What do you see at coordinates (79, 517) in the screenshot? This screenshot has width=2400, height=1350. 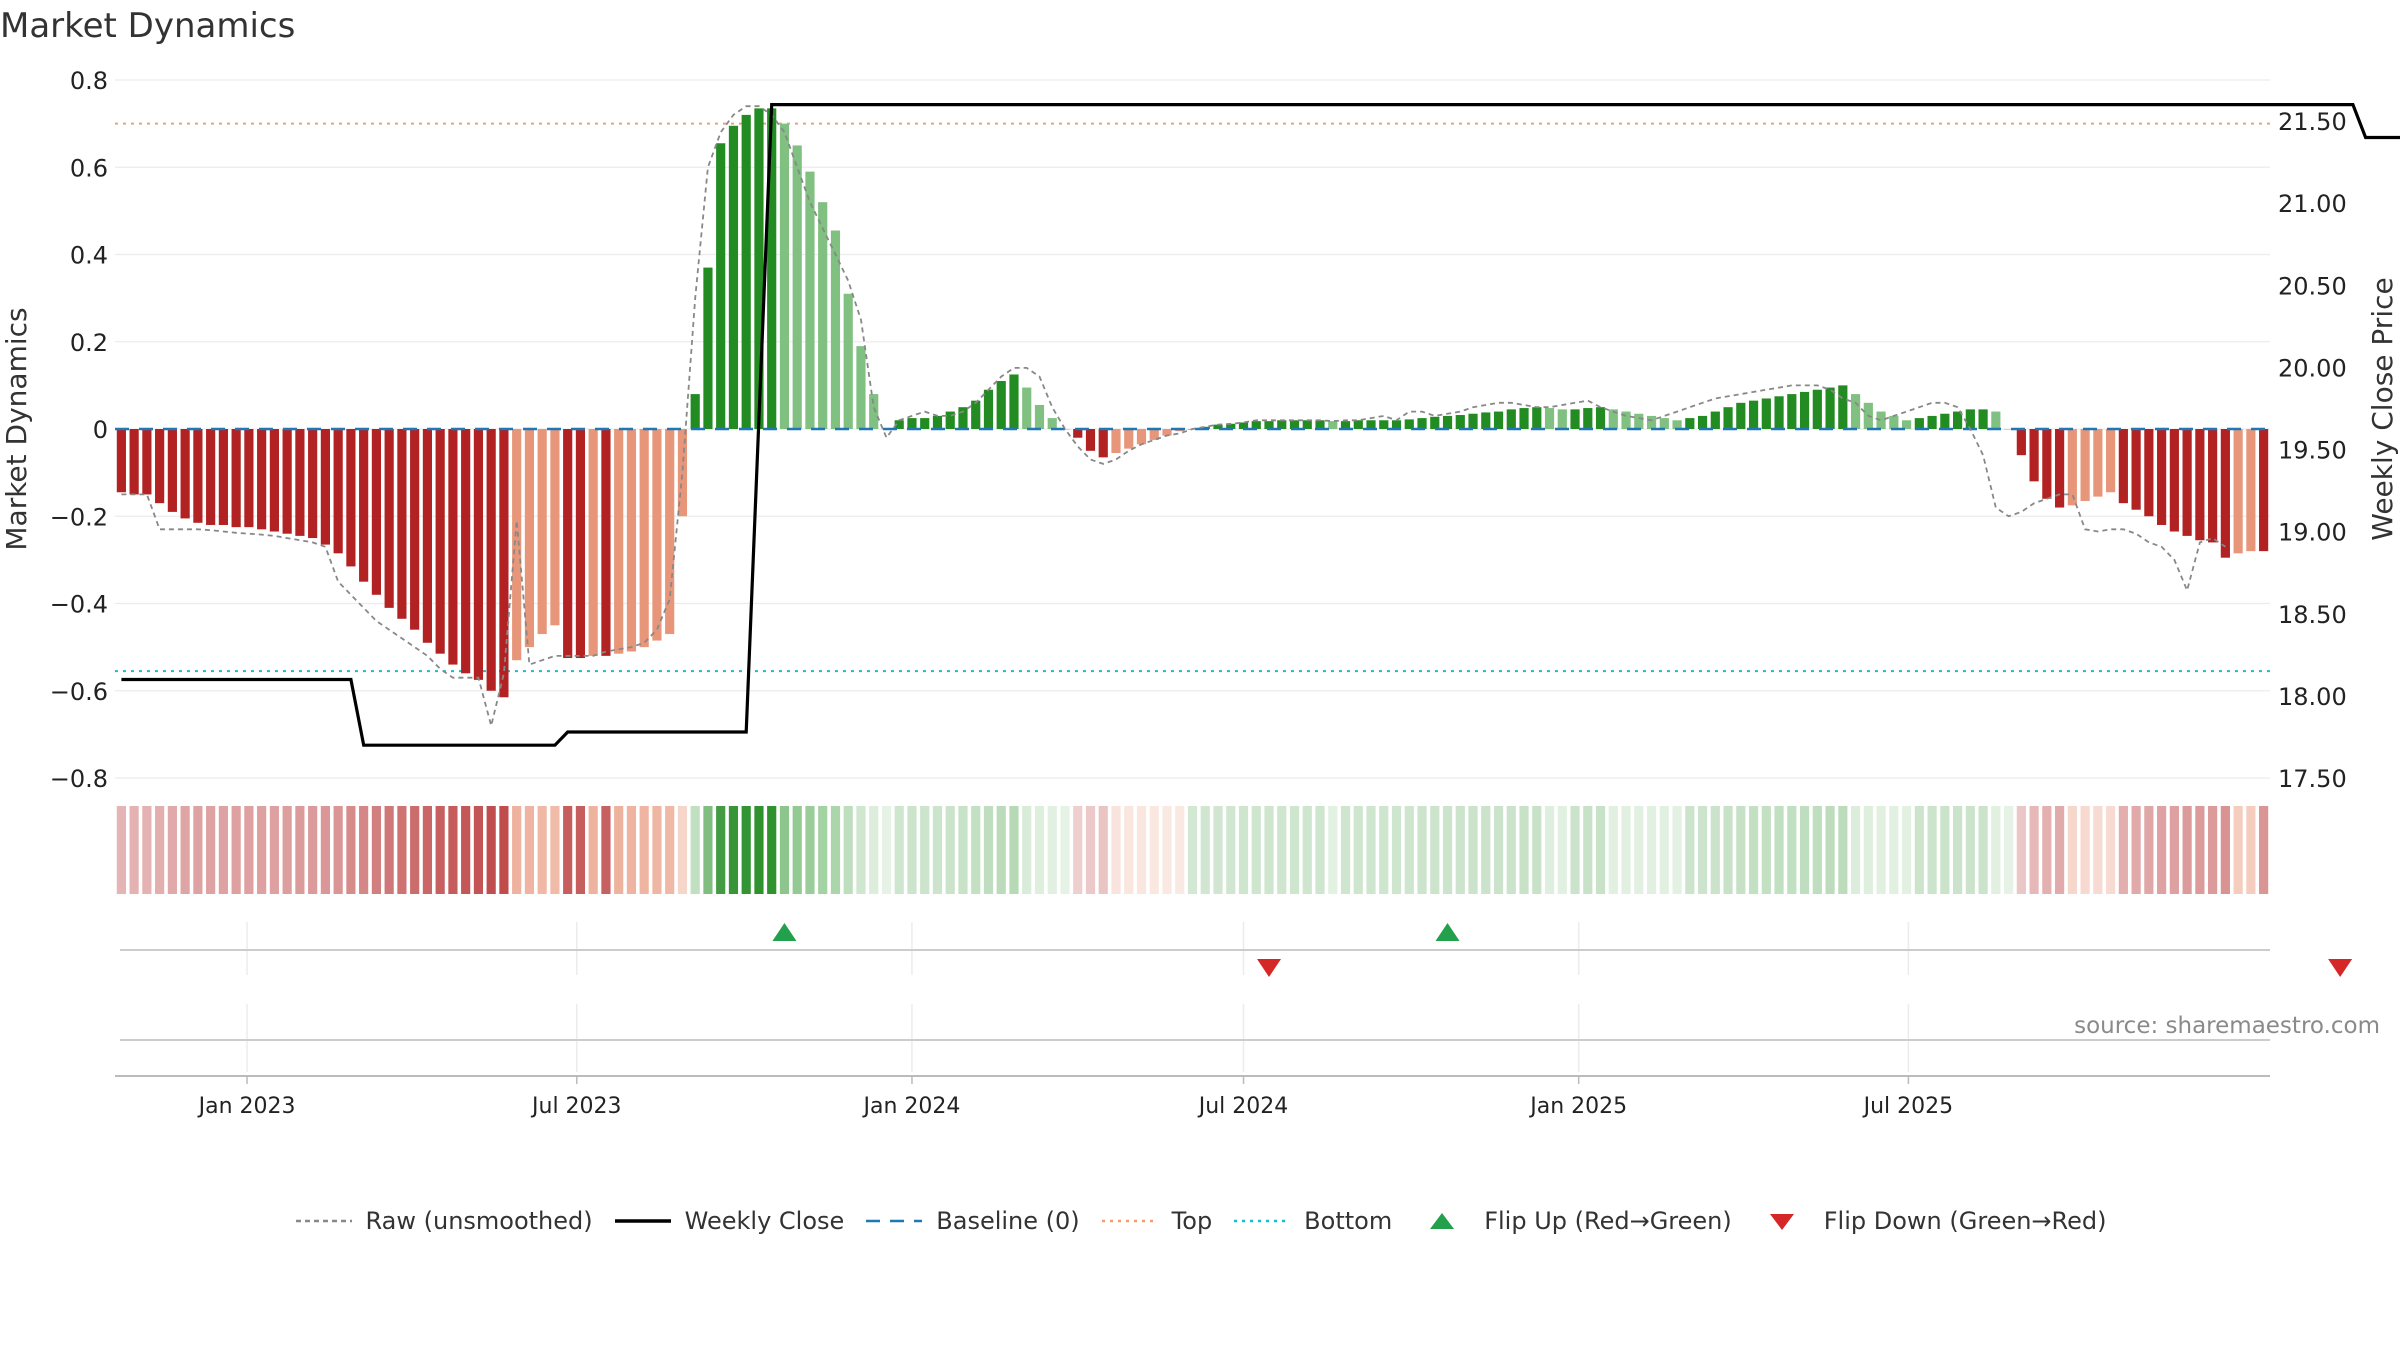 I see `y-tick-label: −0.2` at bounding box center [79, 517].